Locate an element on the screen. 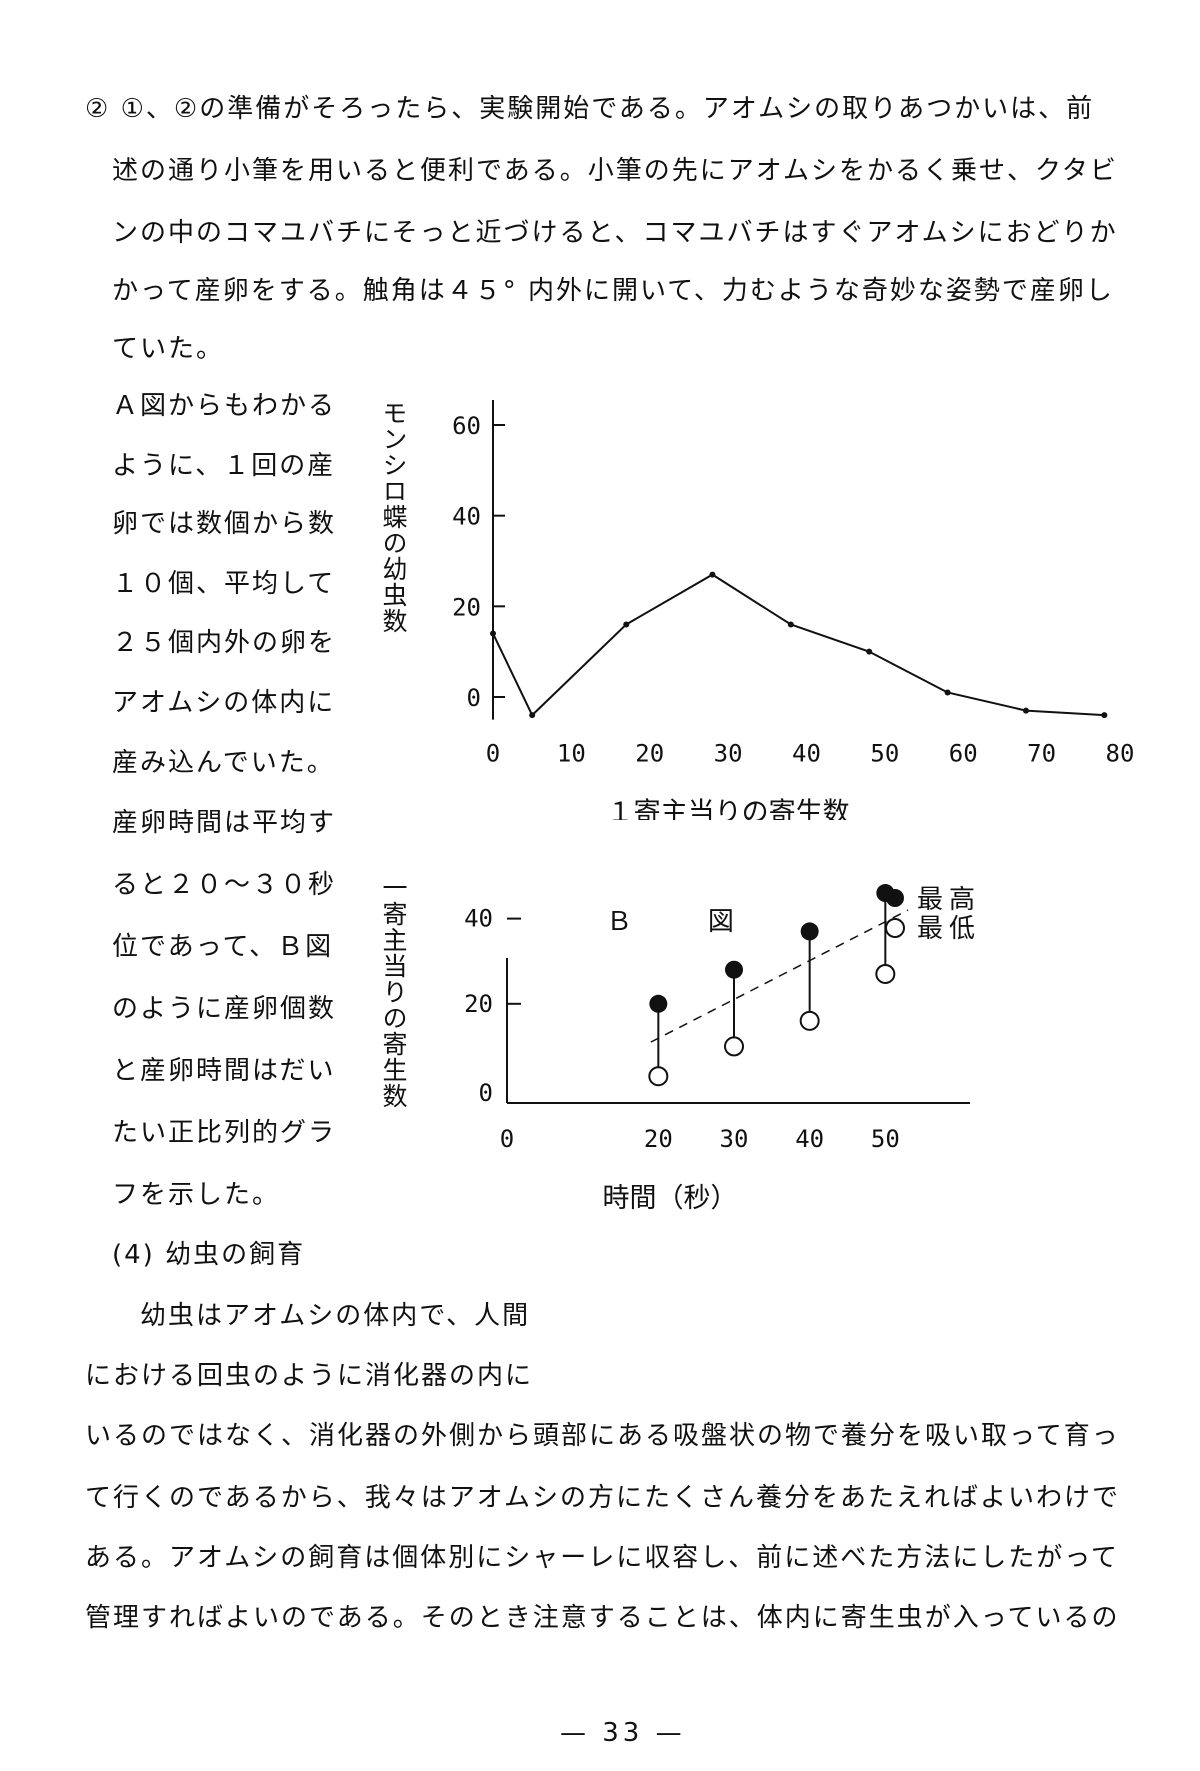 This screenshot has width=1200, height=1771. side-text-line: 位であって、Ｂ図 is located at coordinates (223, 947).